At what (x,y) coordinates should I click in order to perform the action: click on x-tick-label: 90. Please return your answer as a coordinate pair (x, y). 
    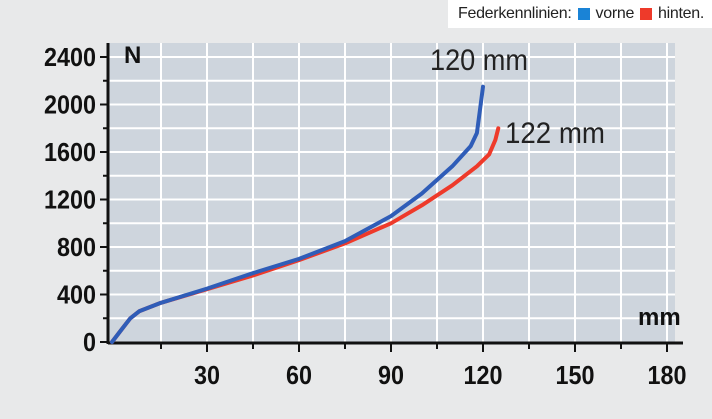
    Looking at the image, I should click on (391, 375).